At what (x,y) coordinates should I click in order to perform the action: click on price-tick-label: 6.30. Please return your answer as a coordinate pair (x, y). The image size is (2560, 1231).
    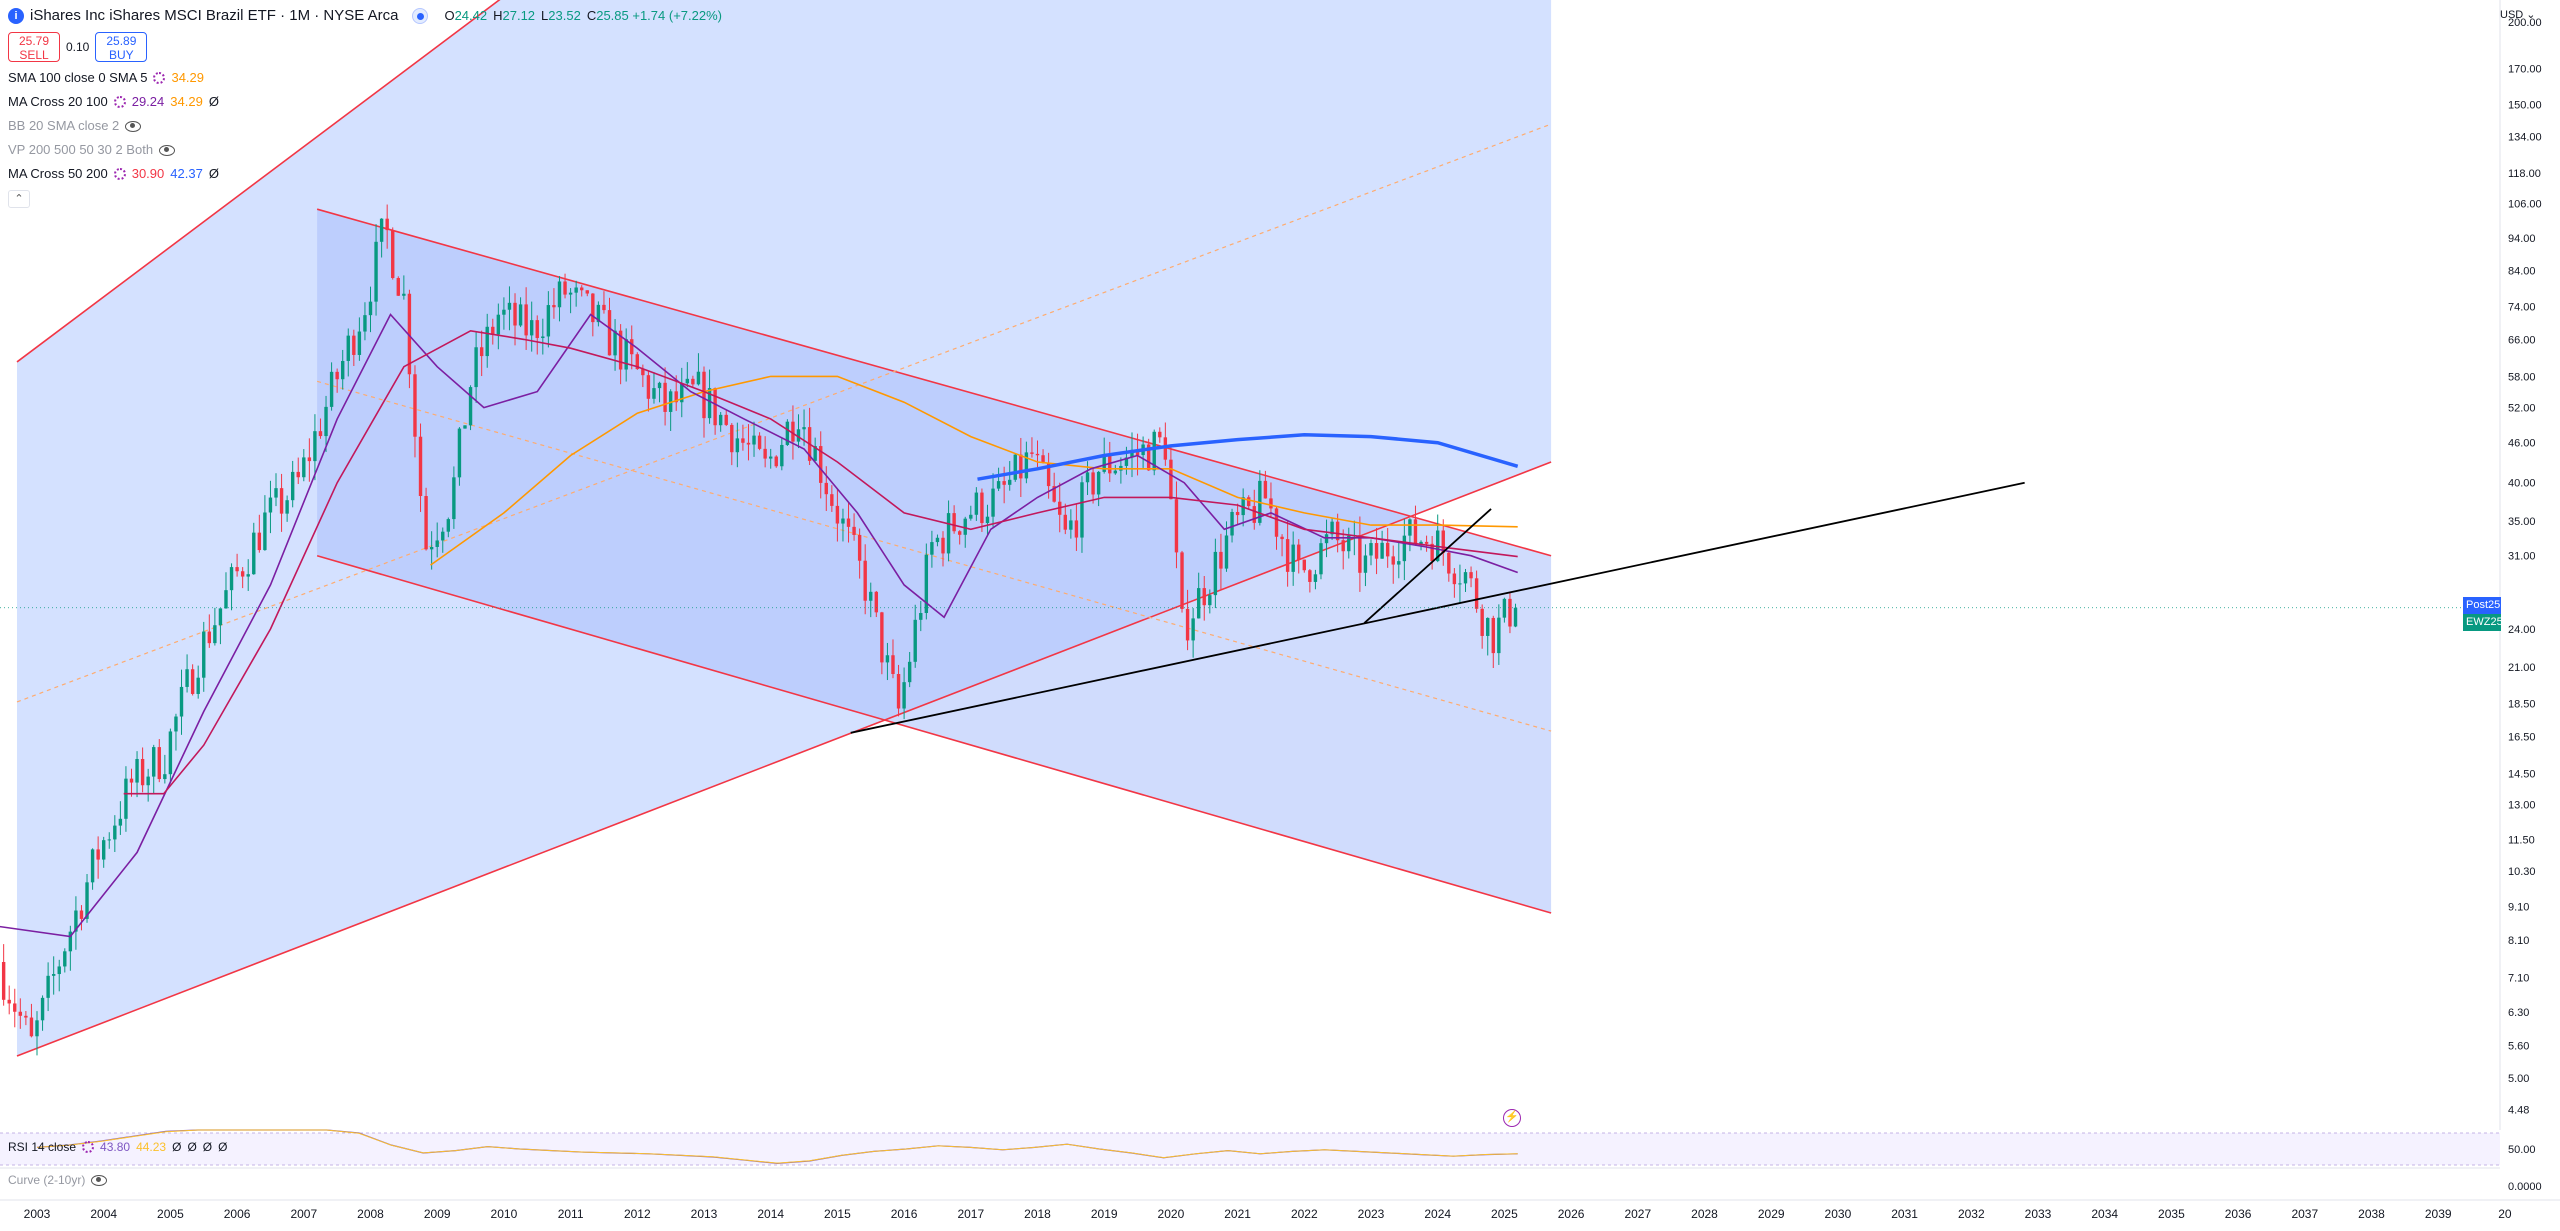
    Looking at the image, I should click on (2518, 1013).